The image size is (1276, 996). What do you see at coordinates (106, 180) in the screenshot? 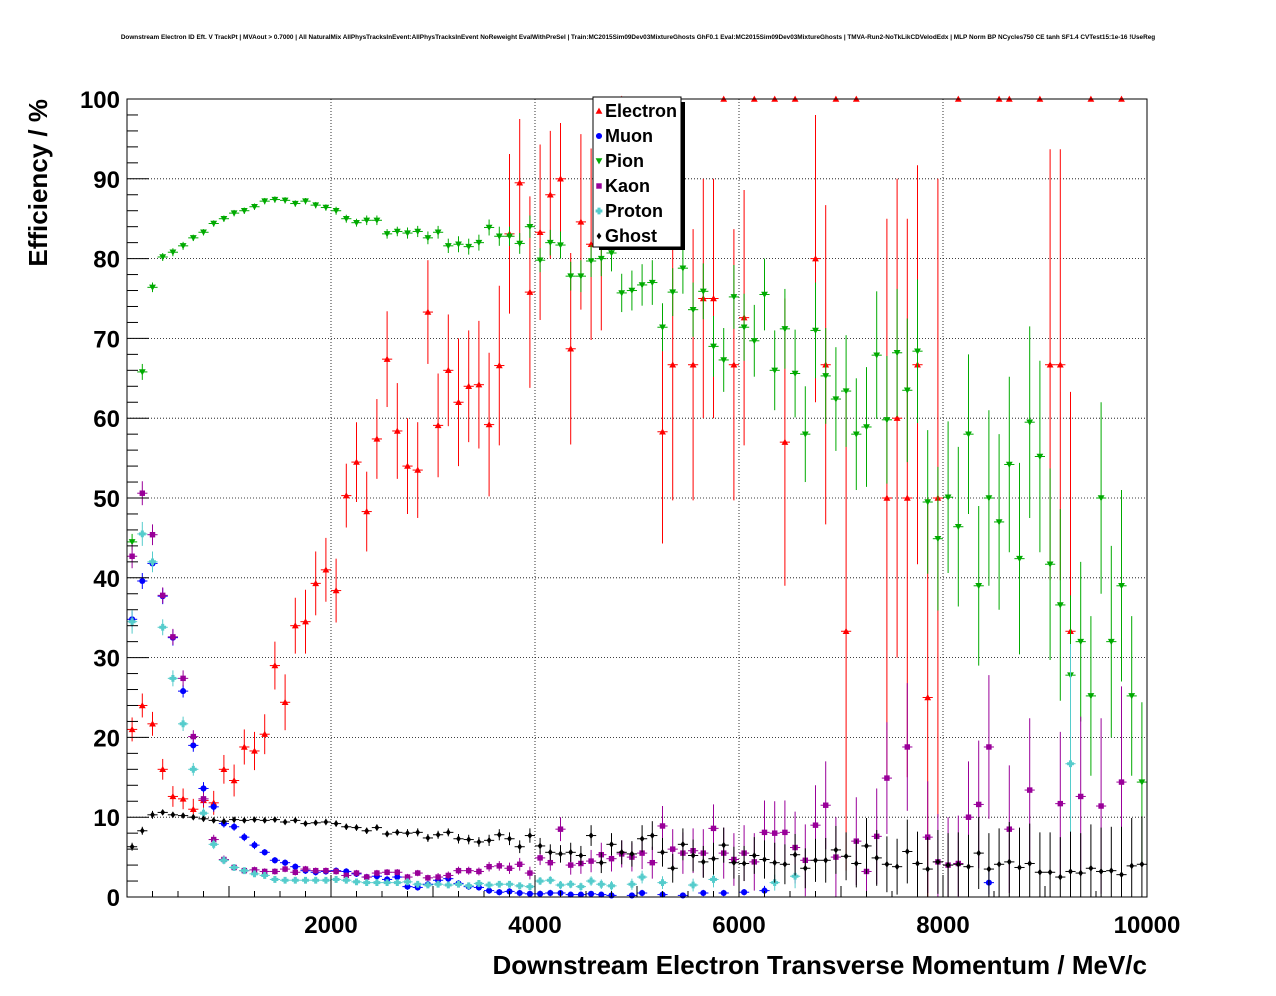
I see `y-tick-label: 90` at bounding box center [106, 180].